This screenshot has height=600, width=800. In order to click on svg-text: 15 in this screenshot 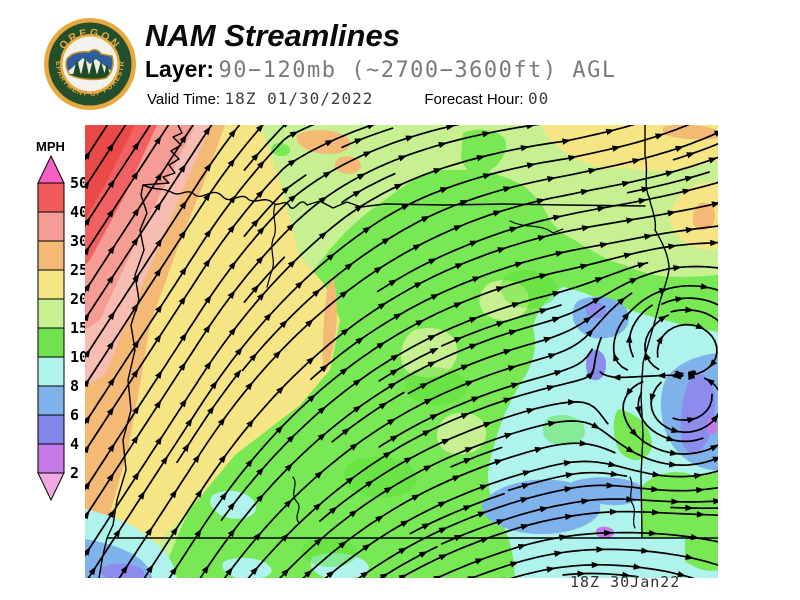, I will do `click(79, 328)`.